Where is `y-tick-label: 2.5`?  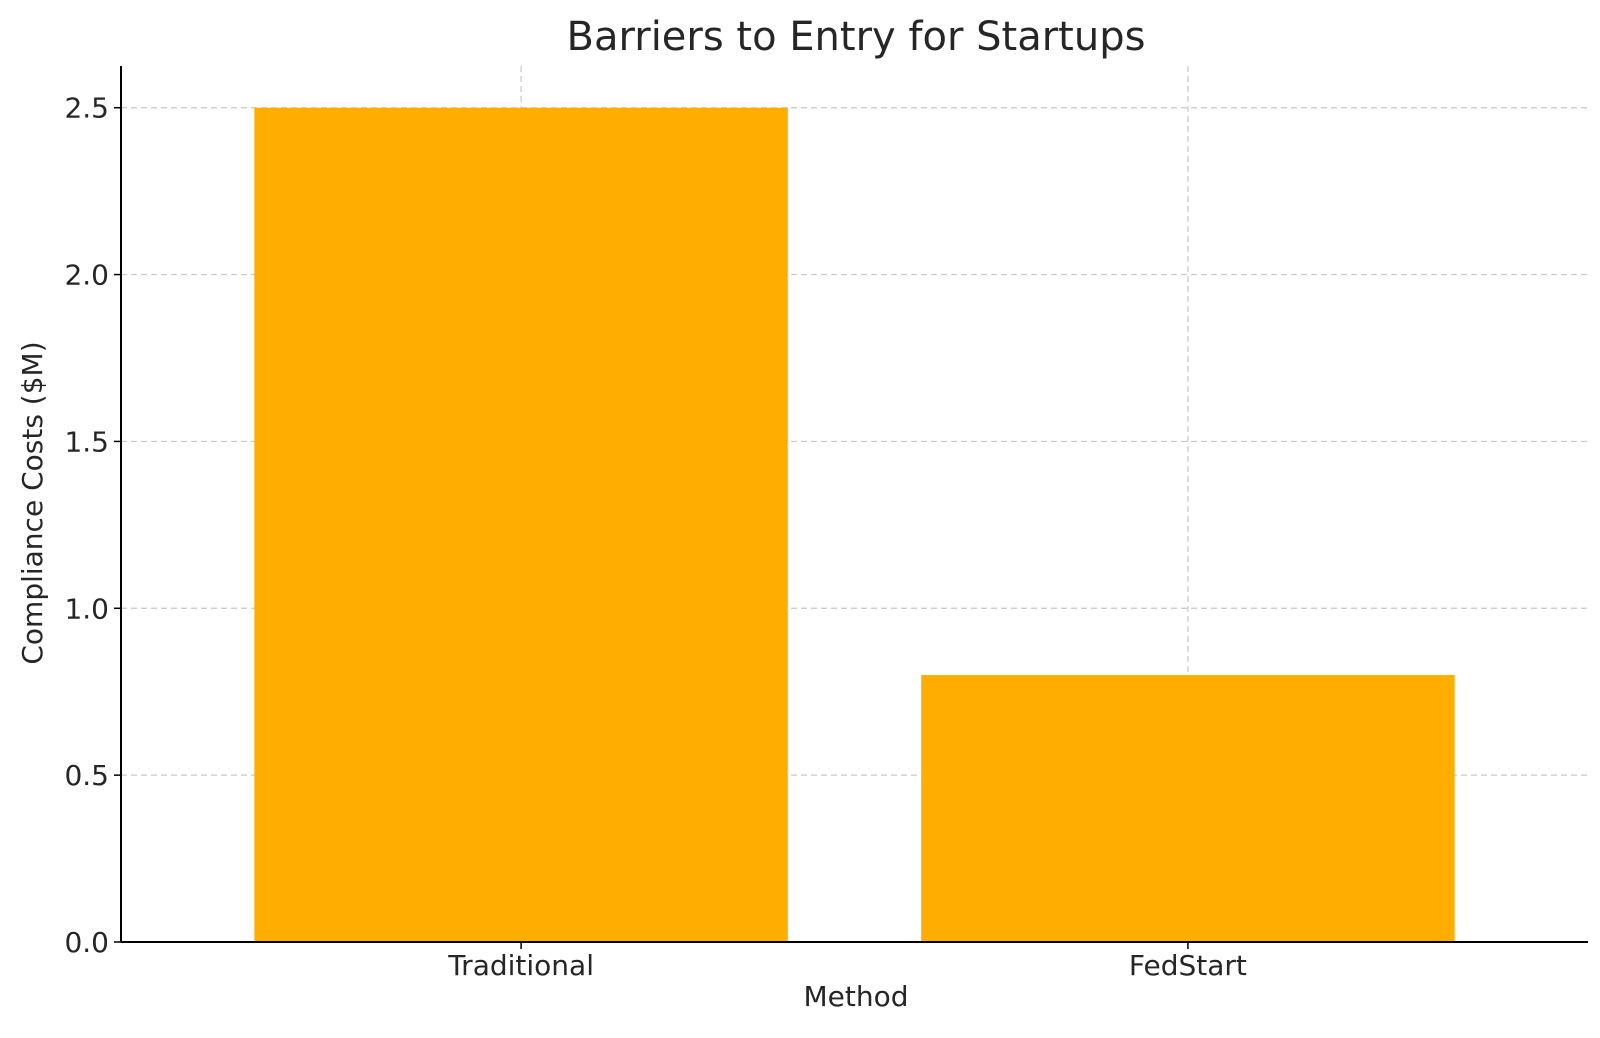 y-tick-label: 2.5 is located at coordinates (86, 108).